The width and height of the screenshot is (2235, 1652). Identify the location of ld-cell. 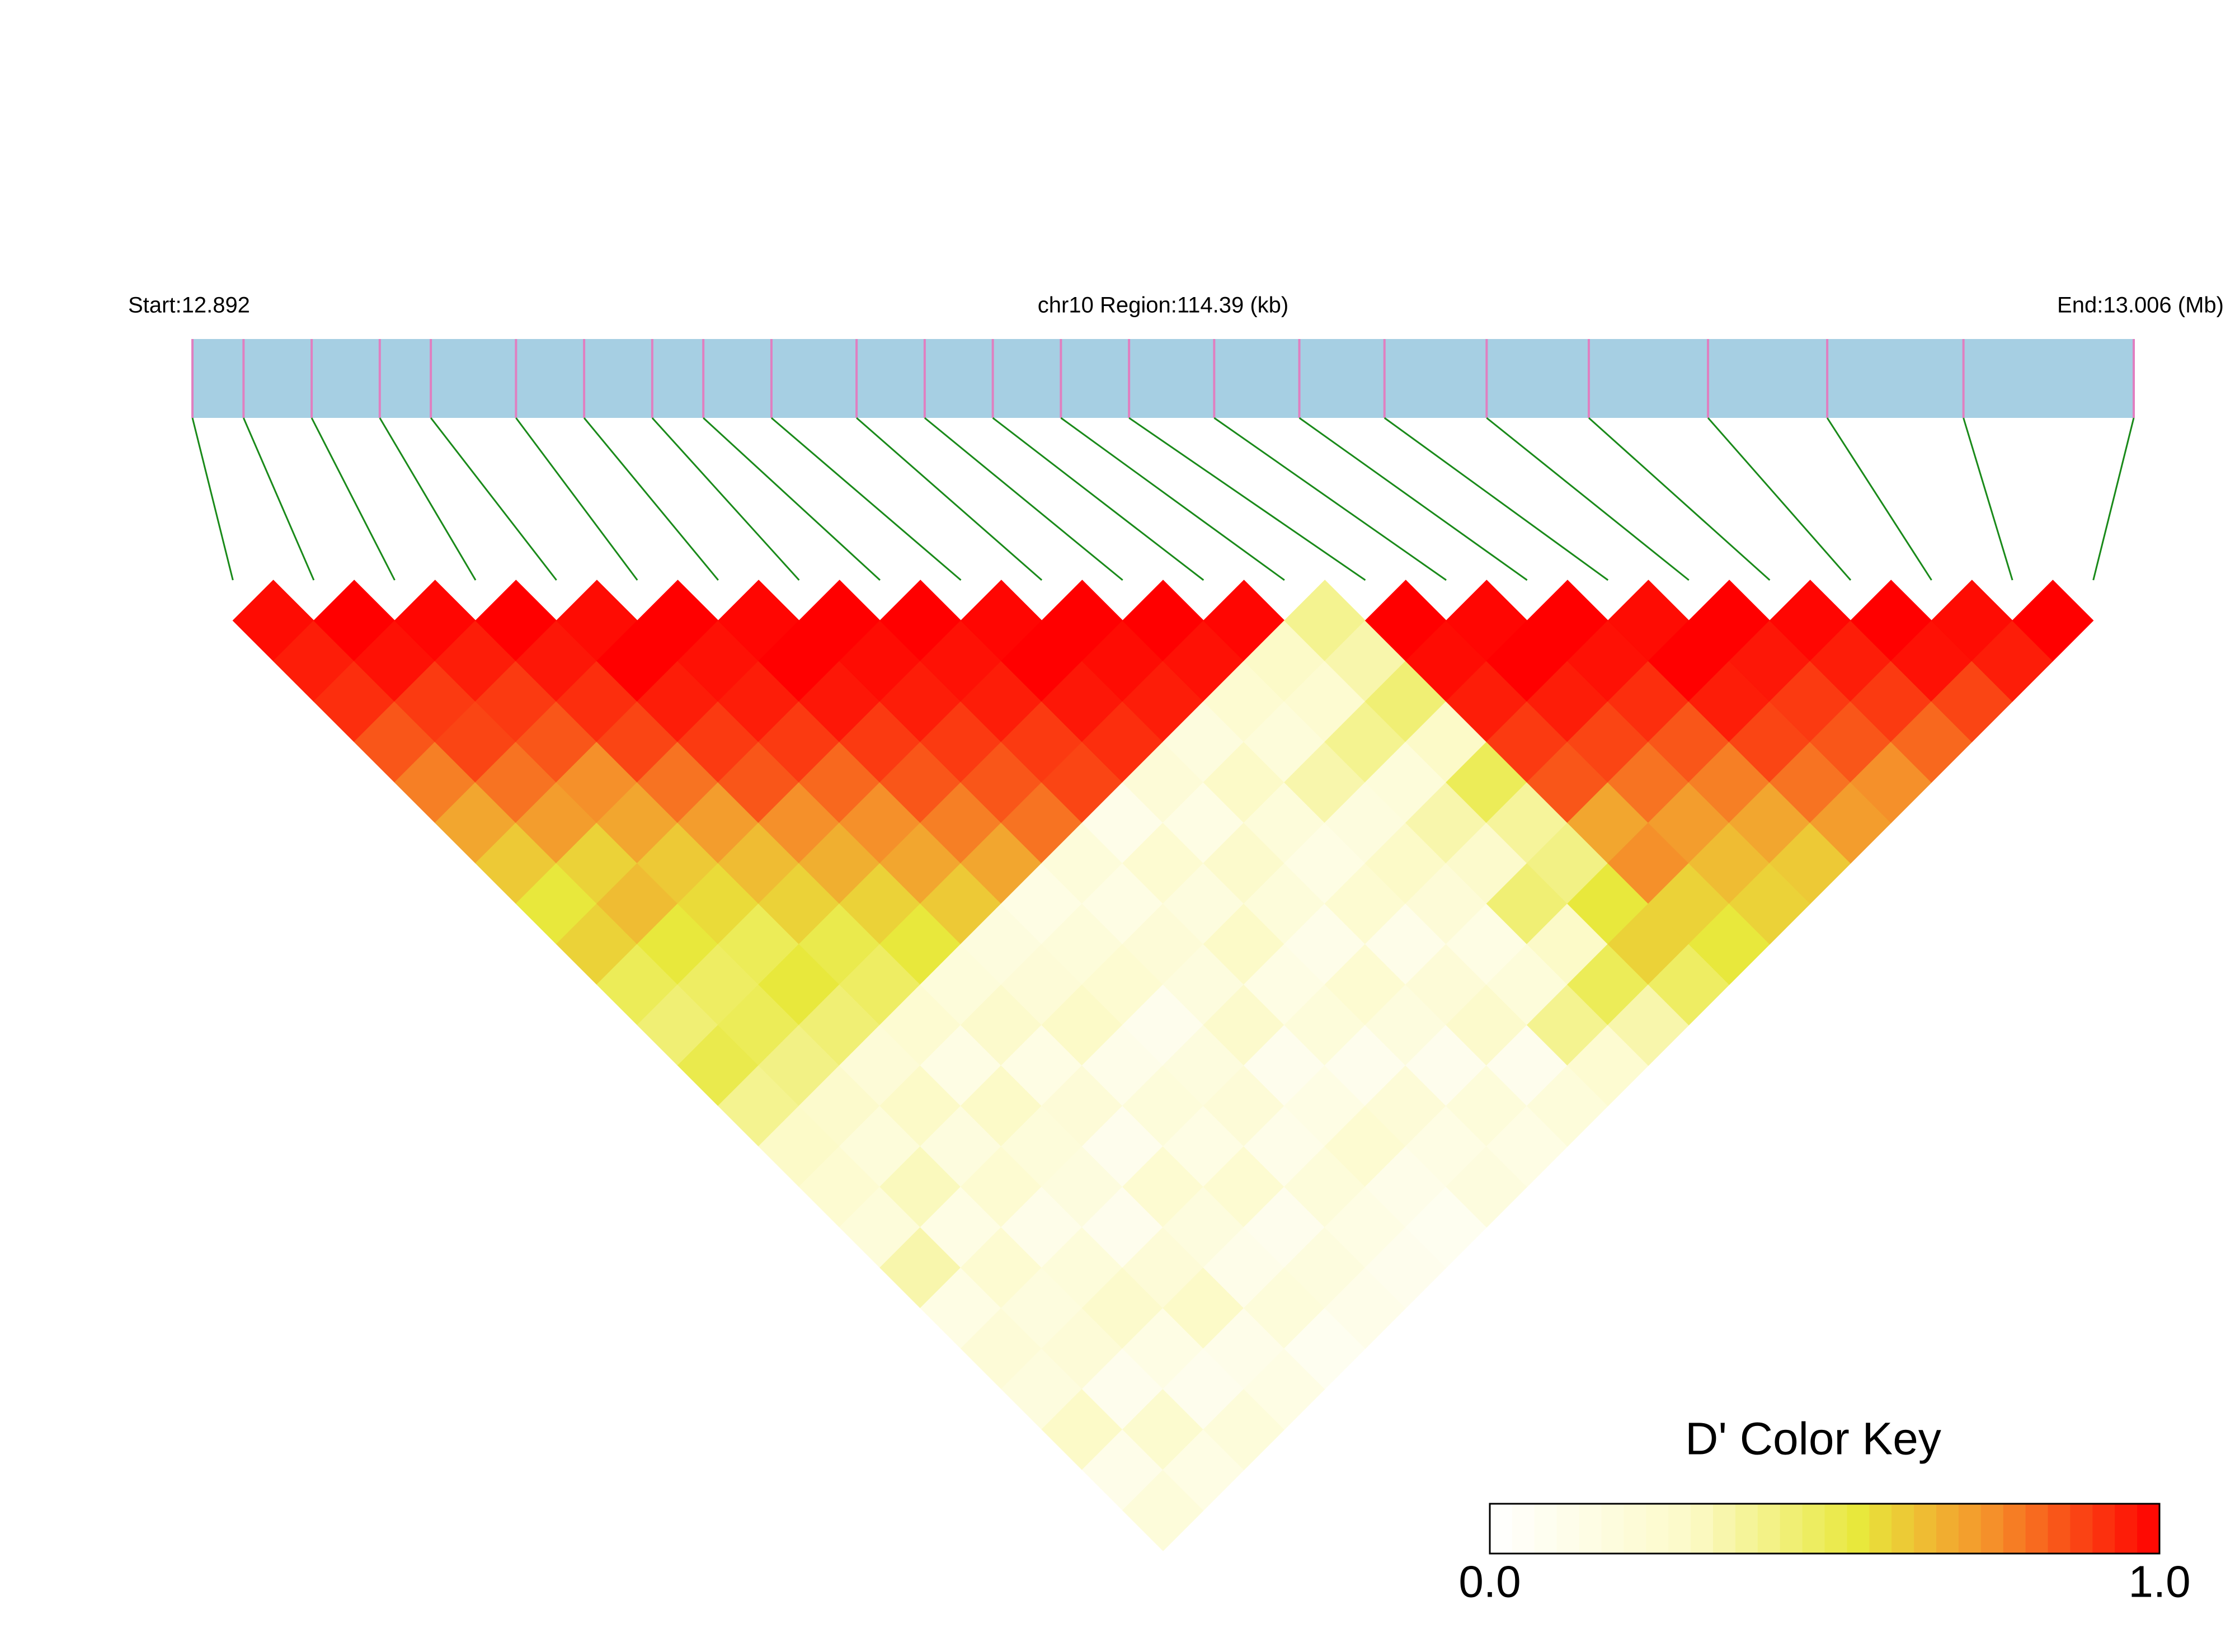
(2053, 621).